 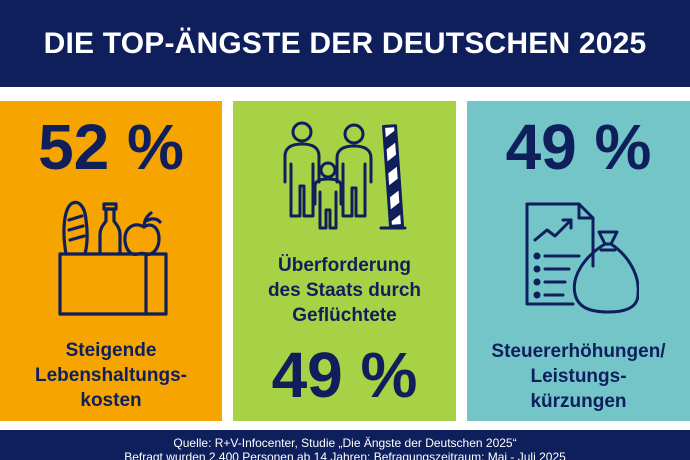 I want to click on grocery-bag-icon, so click(x=113, y=258).